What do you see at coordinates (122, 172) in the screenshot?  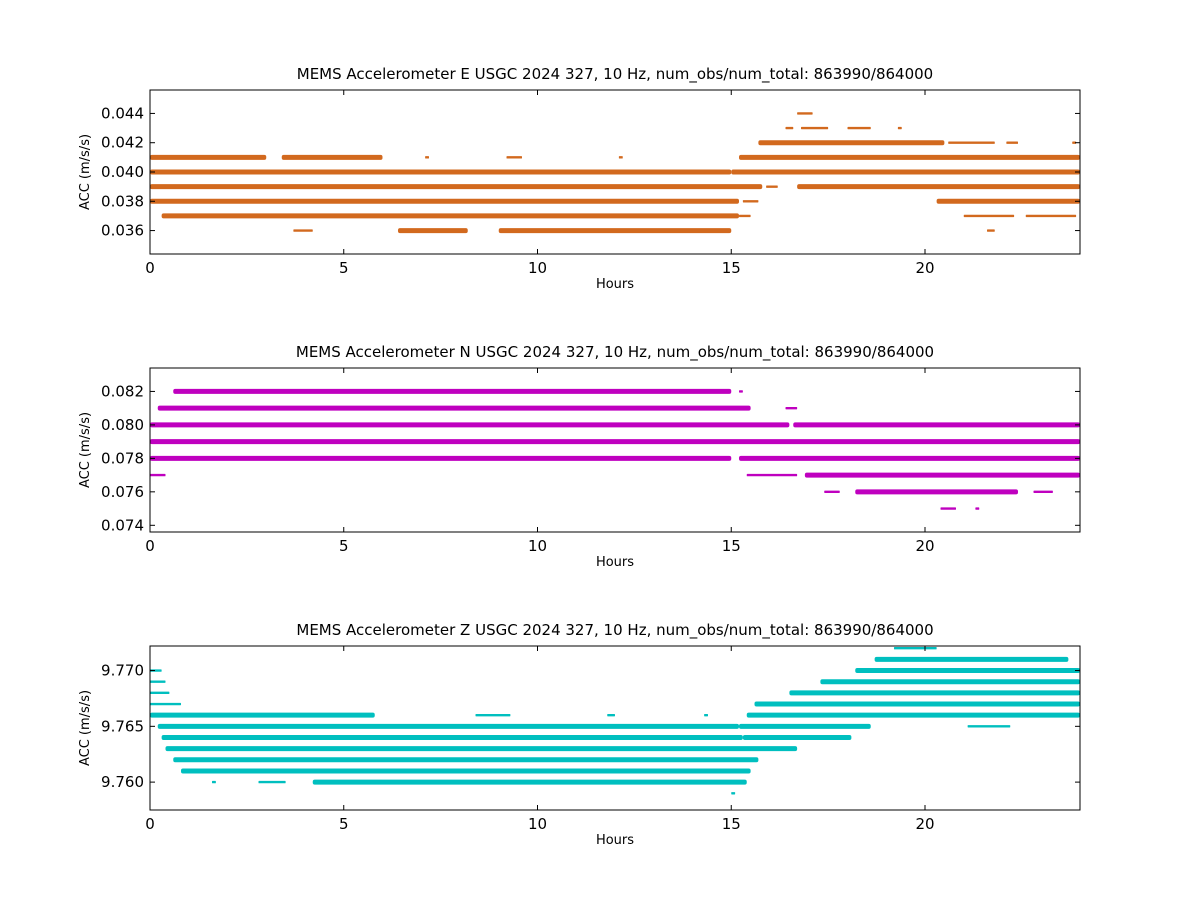 I see `y-tick-label: 0.040` at bounding box center [122, 172].